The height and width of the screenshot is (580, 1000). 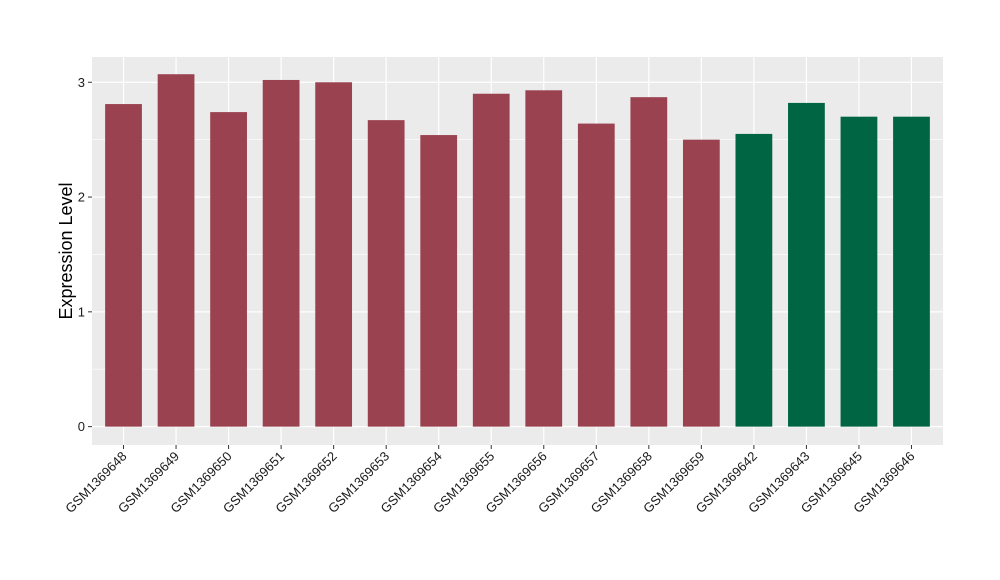 I want to click on y-axis-title: Expression Level, so click(x=66, y=250).